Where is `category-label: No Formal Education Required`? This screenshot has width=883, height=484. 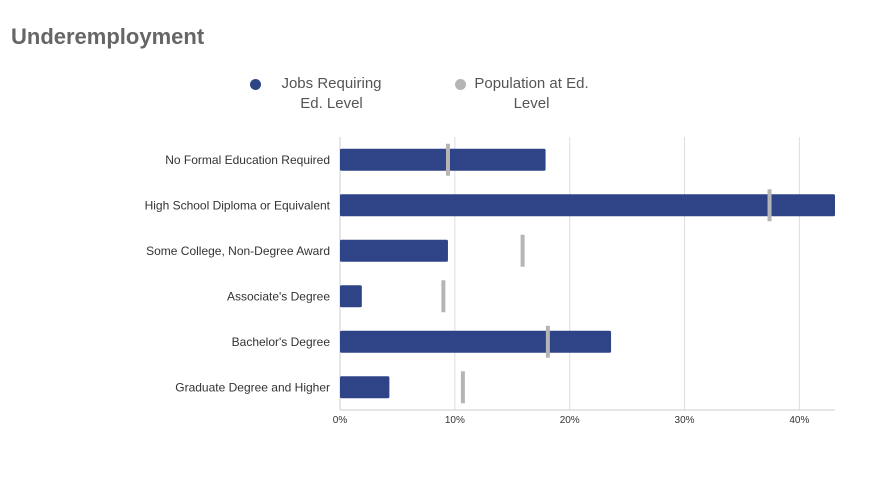 category-label: No Formal Education Required is located at coordinates (247, 160).